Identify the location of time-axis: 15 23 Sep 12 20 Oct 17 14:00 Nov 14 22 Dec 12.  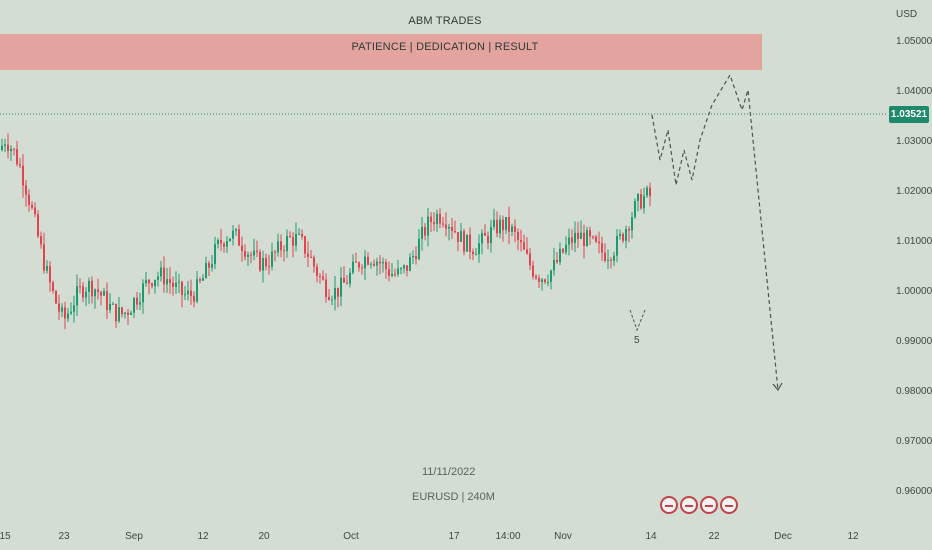
(429, 536).